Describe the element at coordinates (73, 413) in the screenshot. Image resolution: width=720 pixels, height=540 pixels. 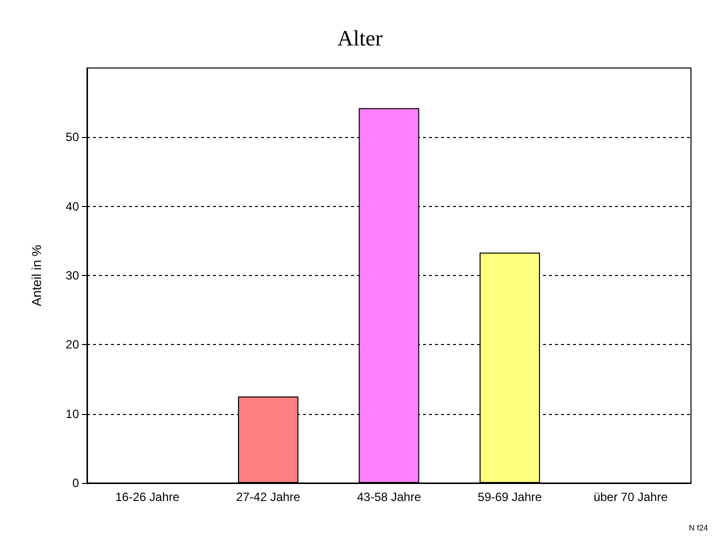
I see `y-tick-label: 10` at that location.